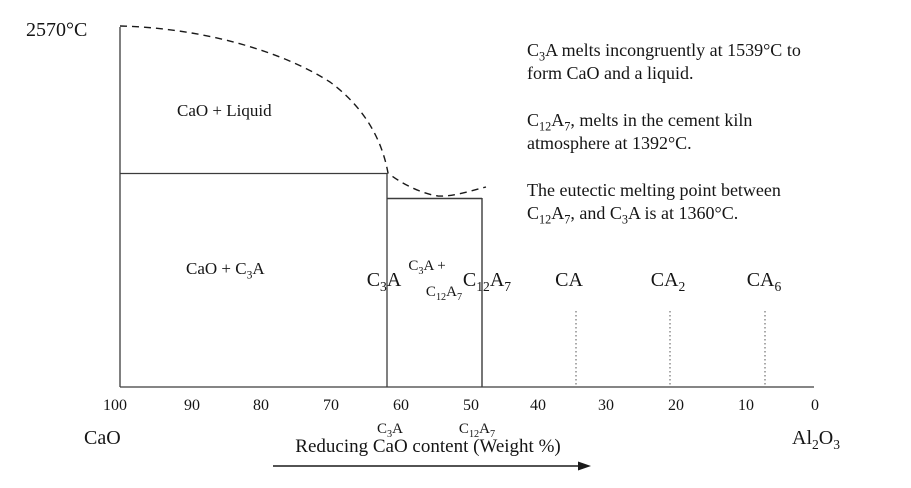  Describe the element at coordinates (390, 430) in the screenshot. I see `x-axis-c3a-marker: C3A` at that location.